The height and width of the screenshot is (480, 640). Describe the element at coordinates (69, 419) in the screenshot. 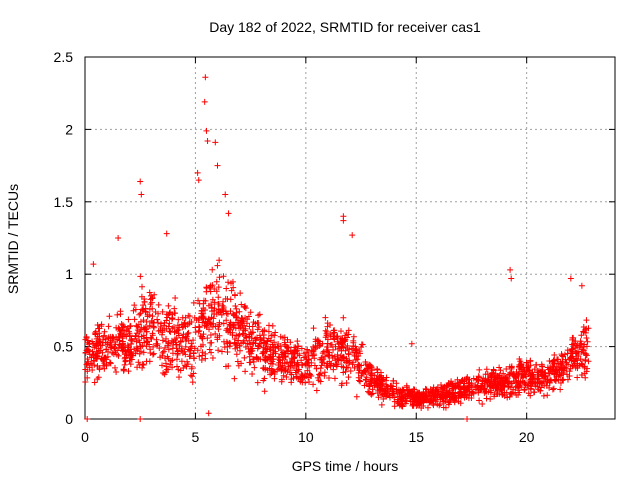

I see `y-tick-label: 0` at that location.